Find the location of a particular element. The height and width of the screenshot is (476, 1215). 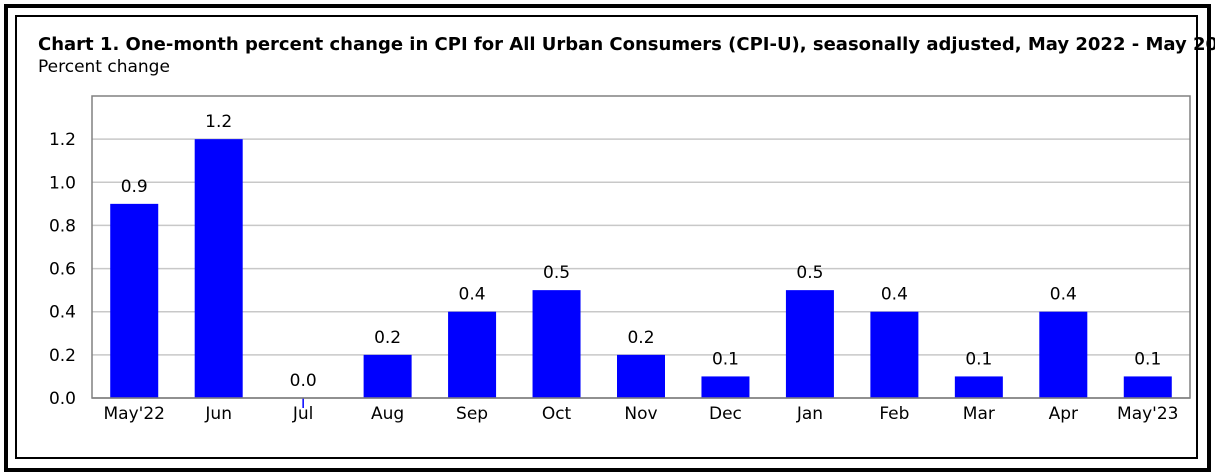

y-tick-label: 0.6 is located at coordinates (62, 270).